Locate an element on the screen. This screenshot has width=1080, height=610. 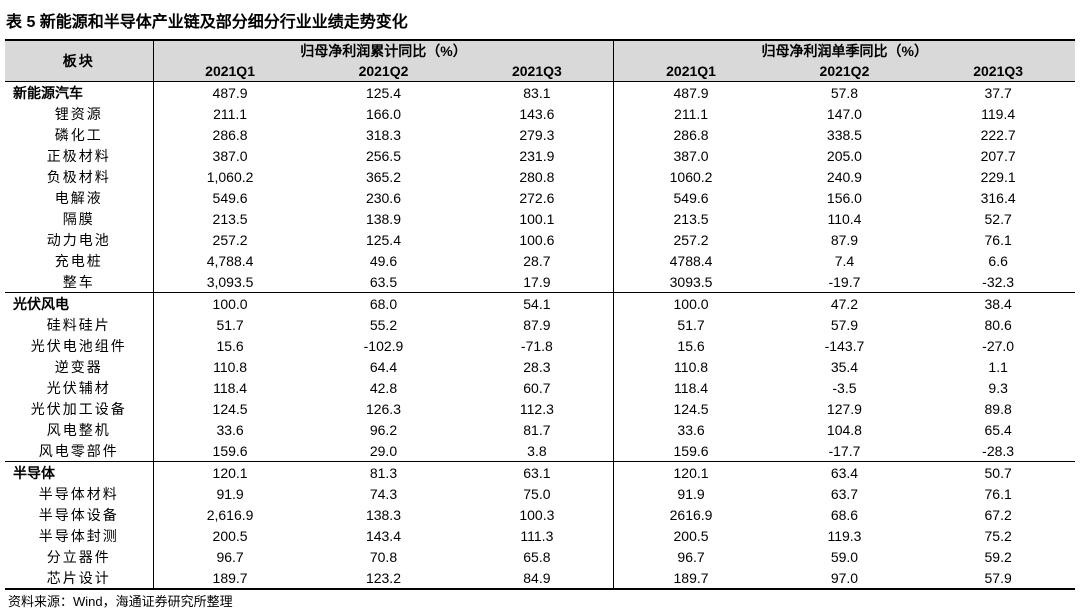
data-row: 电解液 549.6 230.6 272.6 549.6 156.0 316.4 is located at coordinates (540, 197).